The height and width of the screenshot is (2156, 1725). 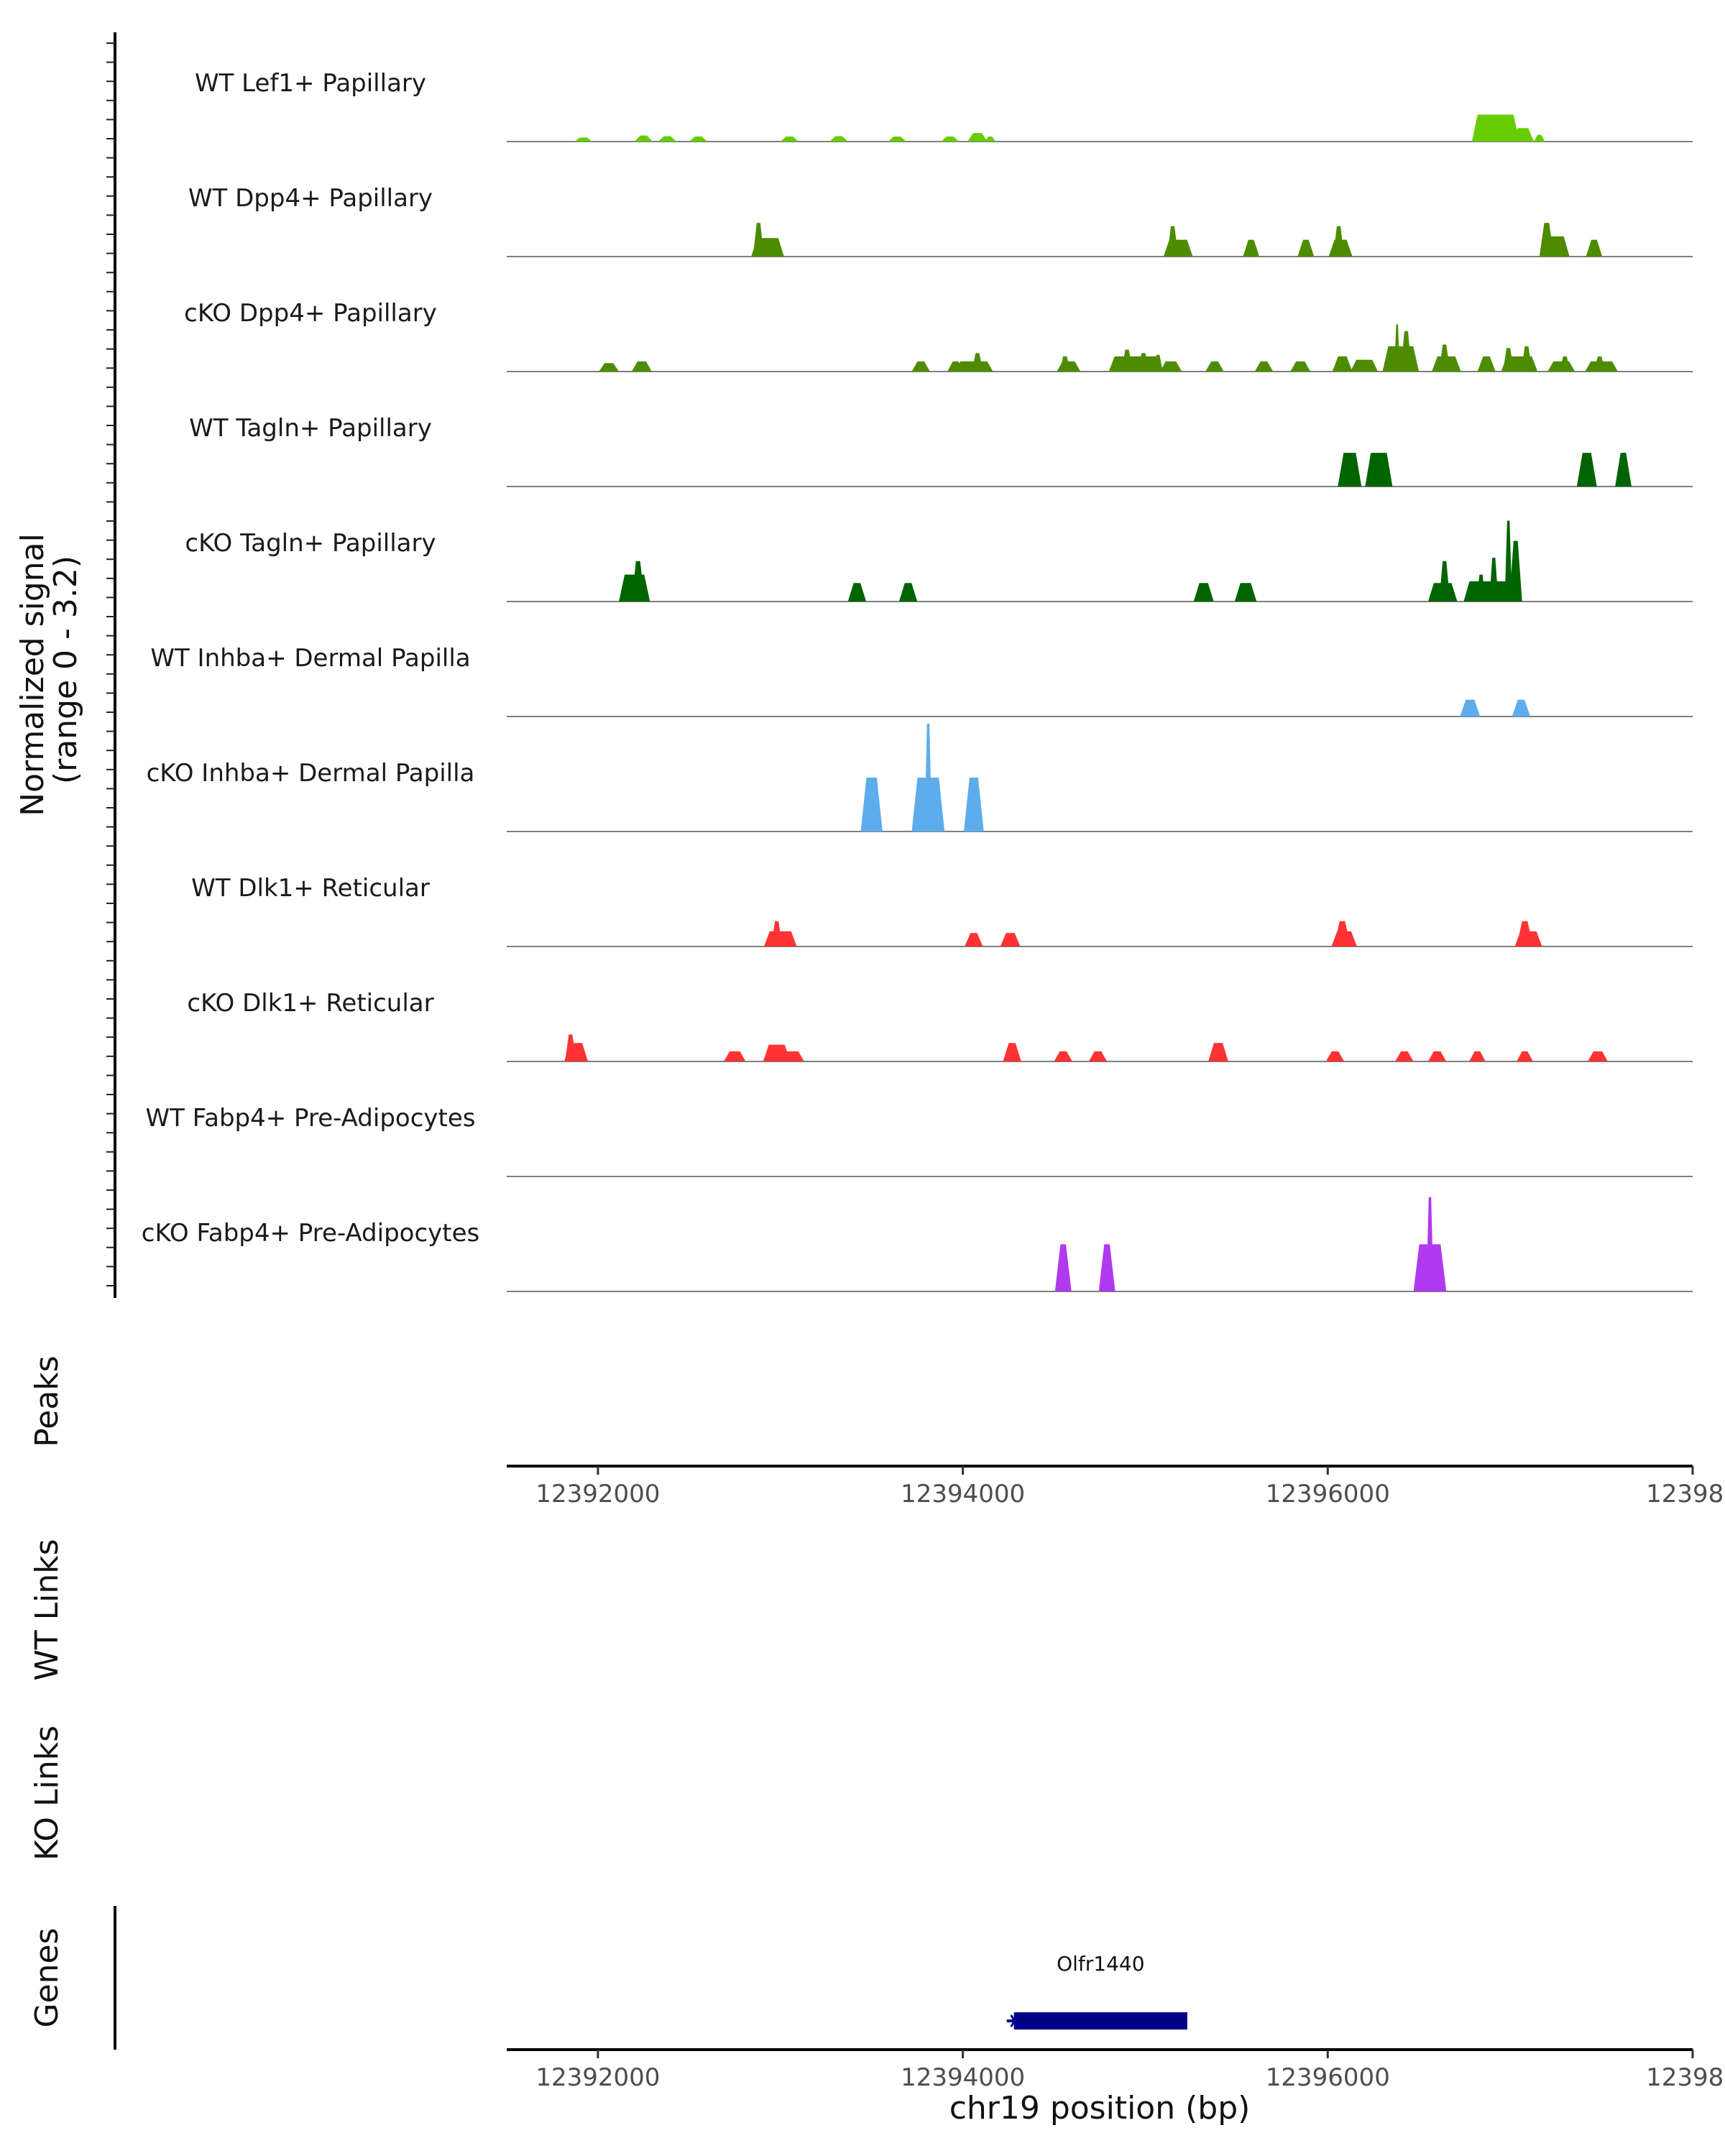 What do you see at coordinates (938, 336) in the screenshot?
I see `track: cKO Dpp4+ Papillary` at bounding box center [938, 336].